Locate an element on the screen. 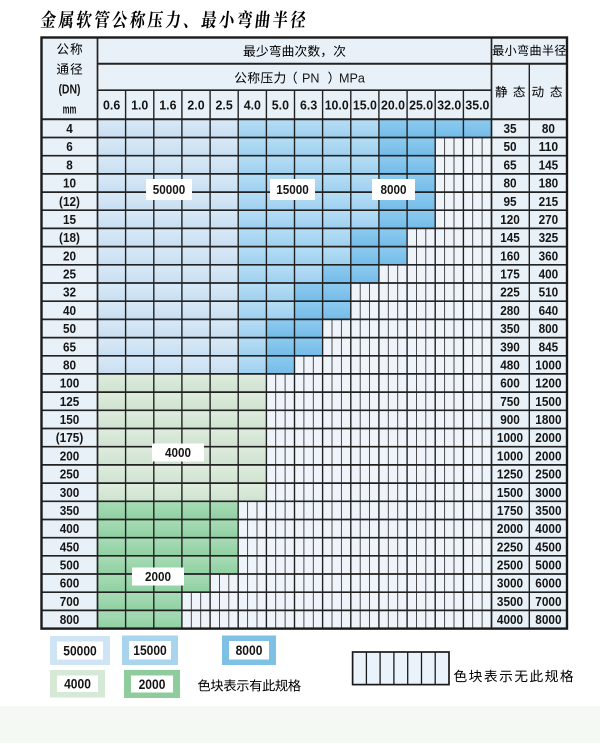 Image resolution: width=600 pixels, height=743 pixels. svg-text: 40 is located at coordinates (69, 310).